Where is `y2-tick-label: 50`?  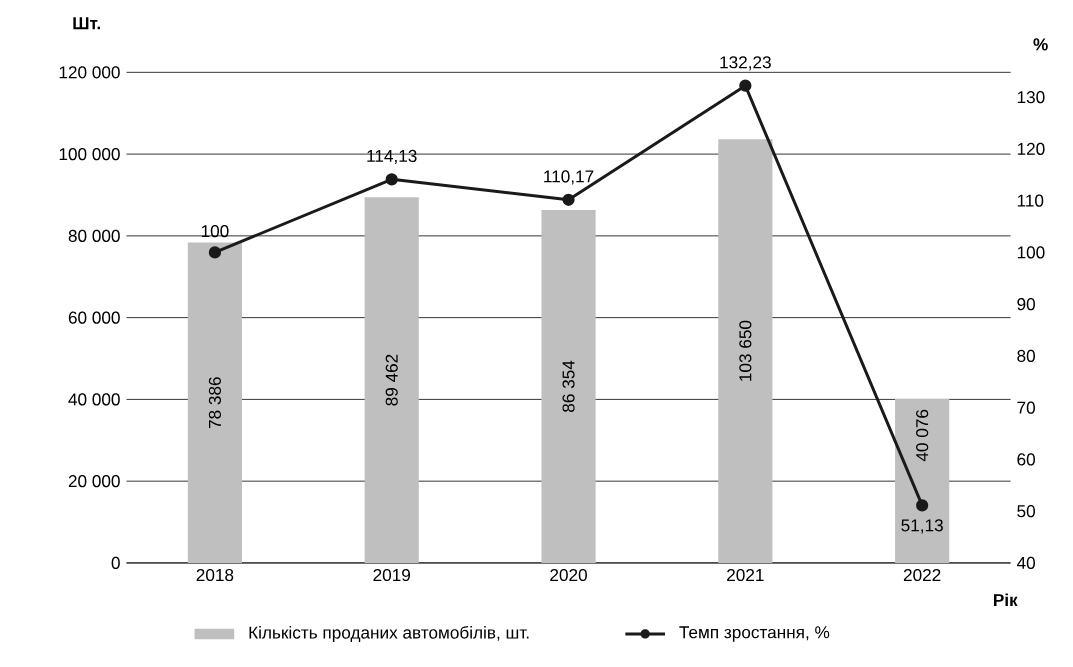 y2-tick-label: 50 is located at coordinates (1026, 511).